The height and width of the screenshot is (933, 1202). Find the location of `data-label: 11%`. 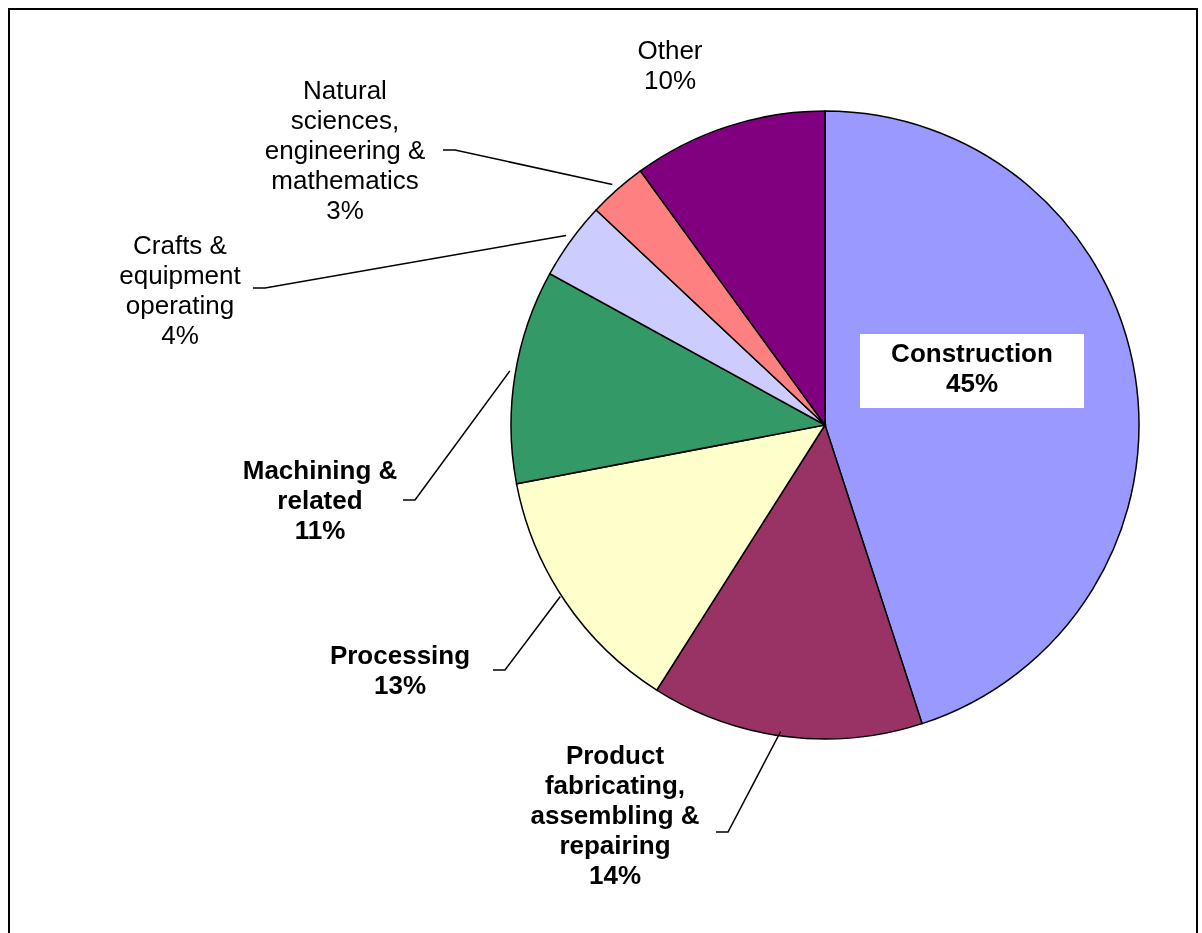

data-label: 11% is located at coordinates (320, 530).